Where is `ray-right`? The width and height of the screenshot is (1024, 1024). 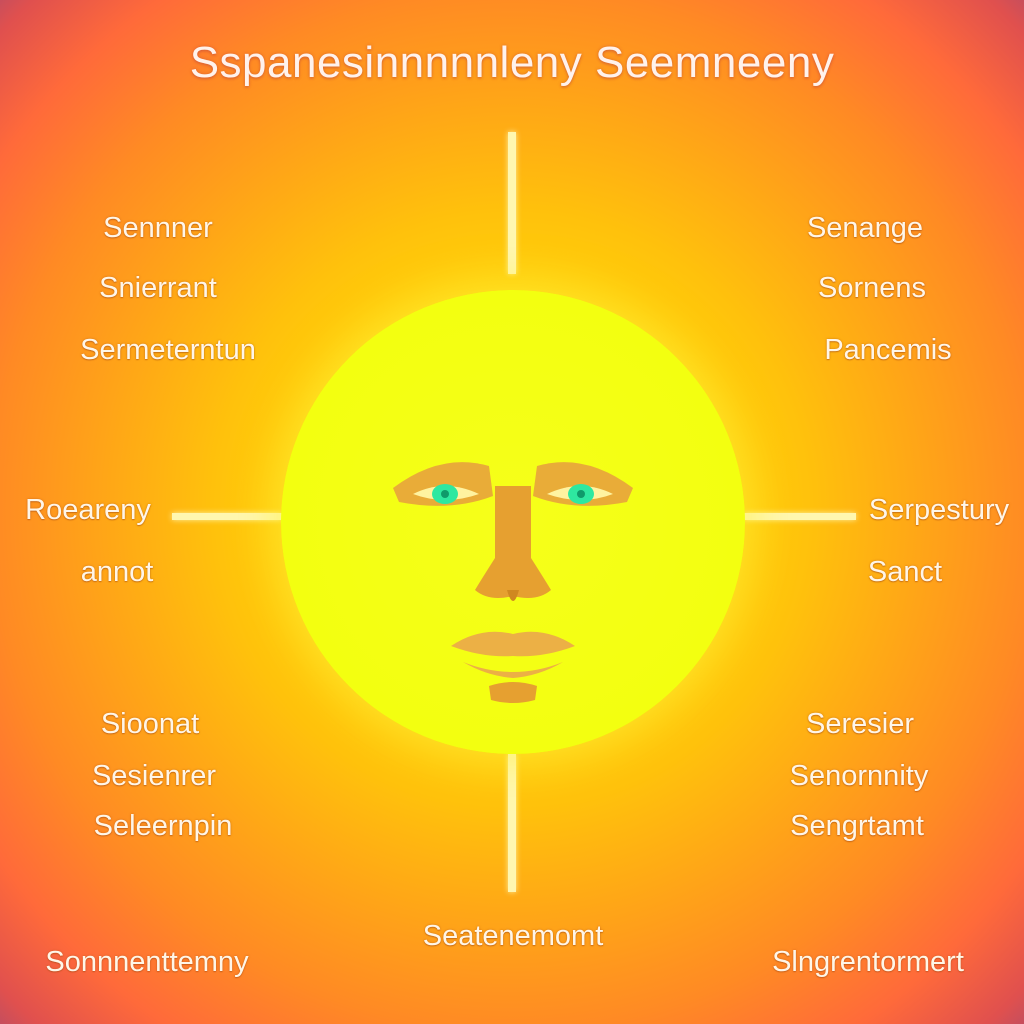
ray-right is located at coordinates (800, 516).